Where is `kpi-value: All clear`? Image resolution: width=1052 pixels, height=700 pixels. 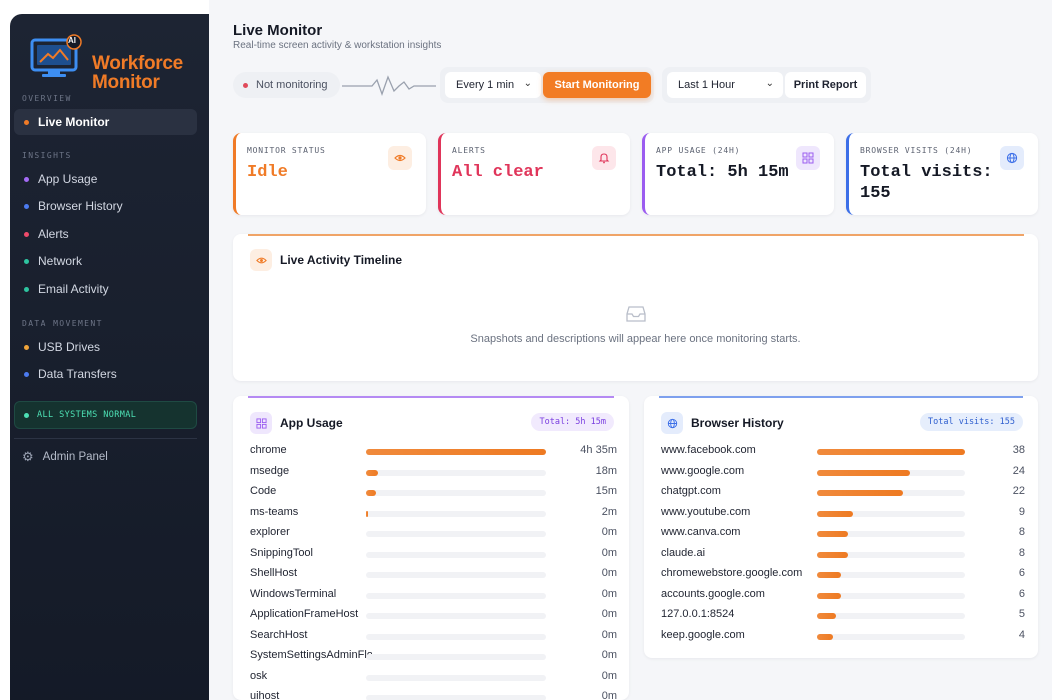
kpi-value: All clear is located at coordinates (498, 172).